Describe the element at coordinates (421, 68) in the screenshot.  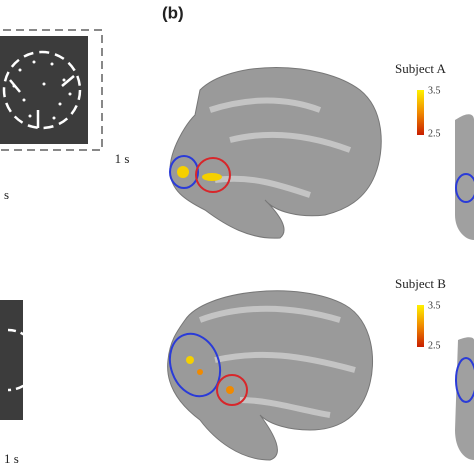
I see `subject-label: Subject A` at that location.